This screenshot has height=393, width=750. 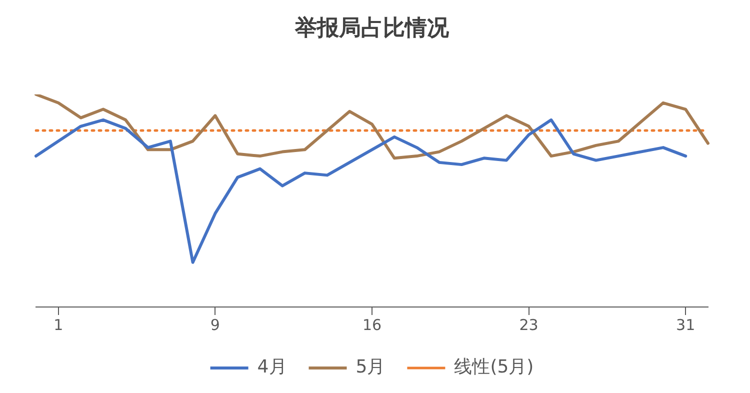 I want to click on x-tick-label: 16, so click(x=372, y=325).